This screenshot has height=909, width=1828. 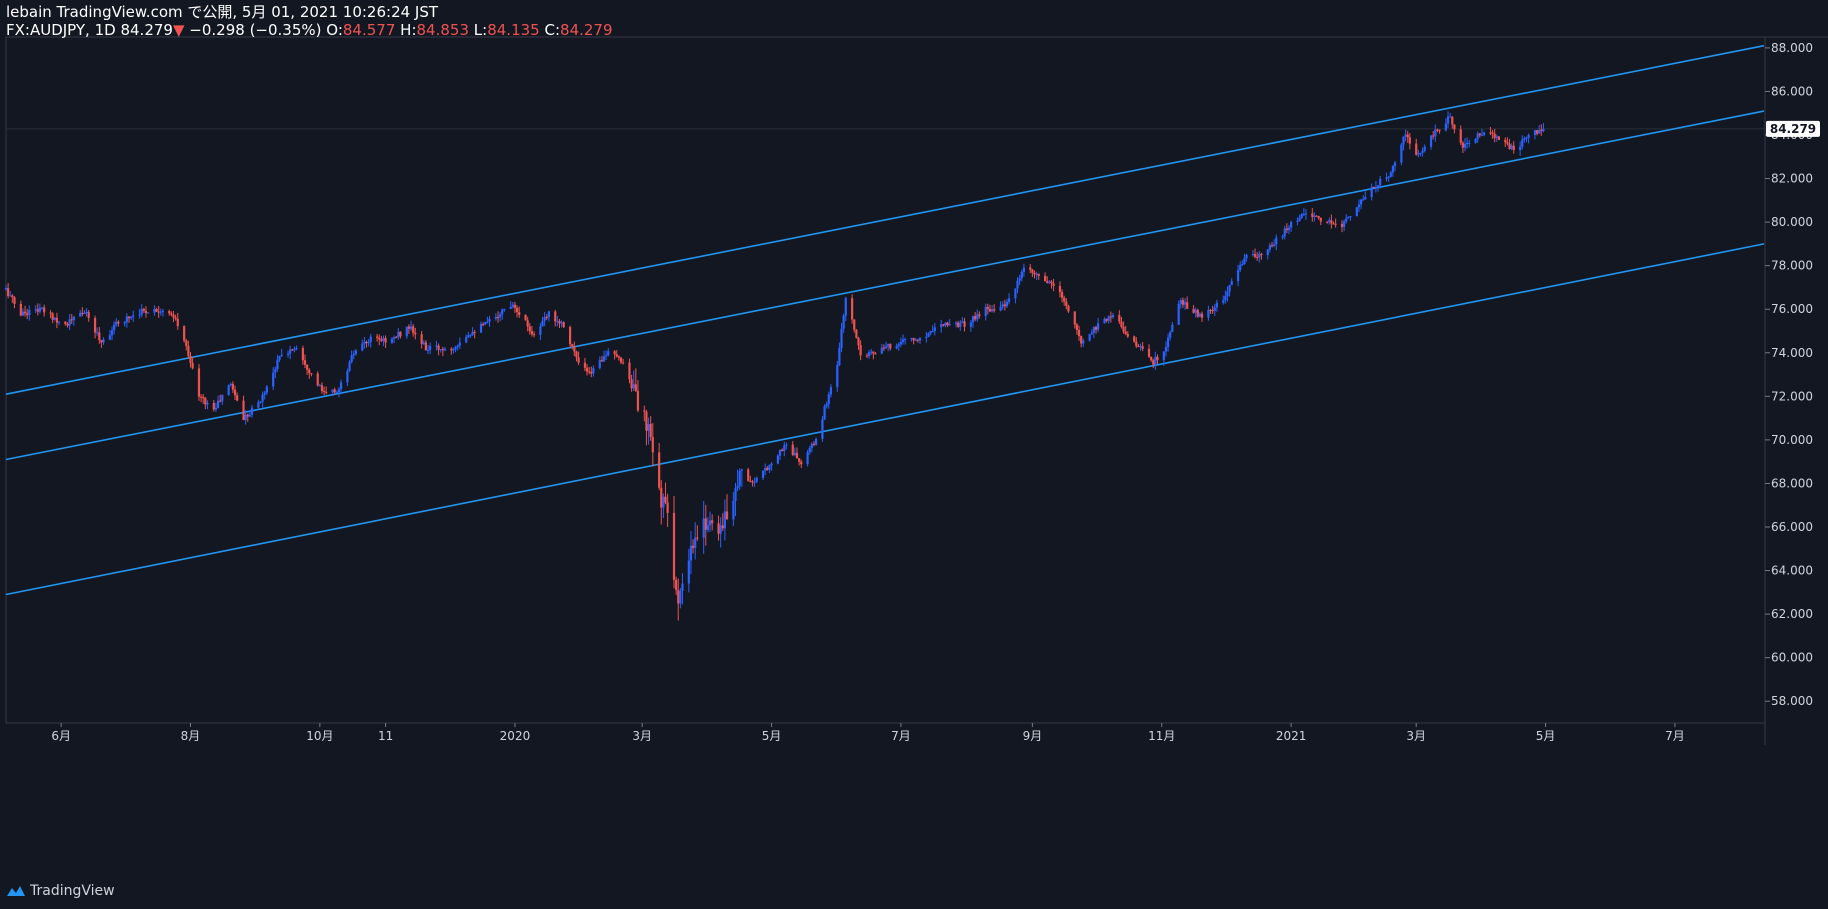 What do you see at coordinates (1792, 222) in the screenshot?
I see `price-tick-label: 80.000` at bounding box center [1792, 222].